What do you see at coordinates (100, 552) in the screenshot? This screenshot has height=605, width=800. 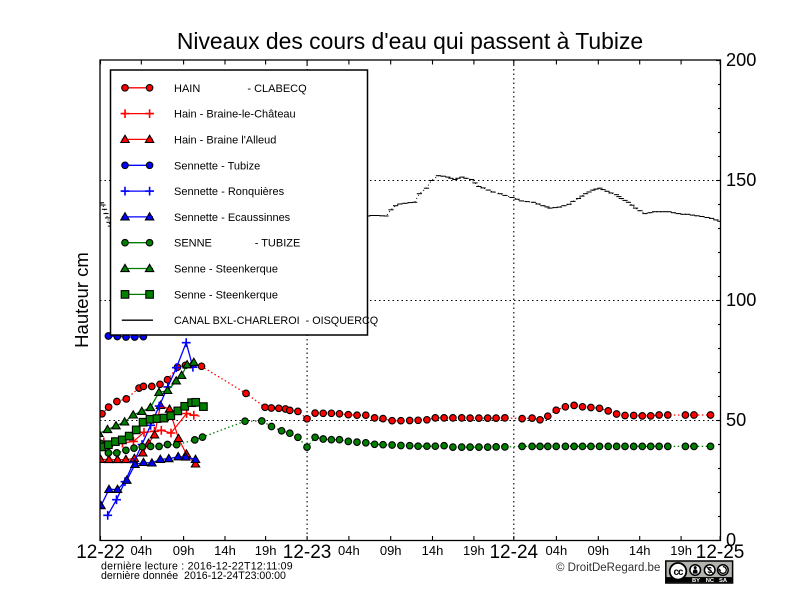 I see `svg-text: 12-22` at bounding box center [100, 552].